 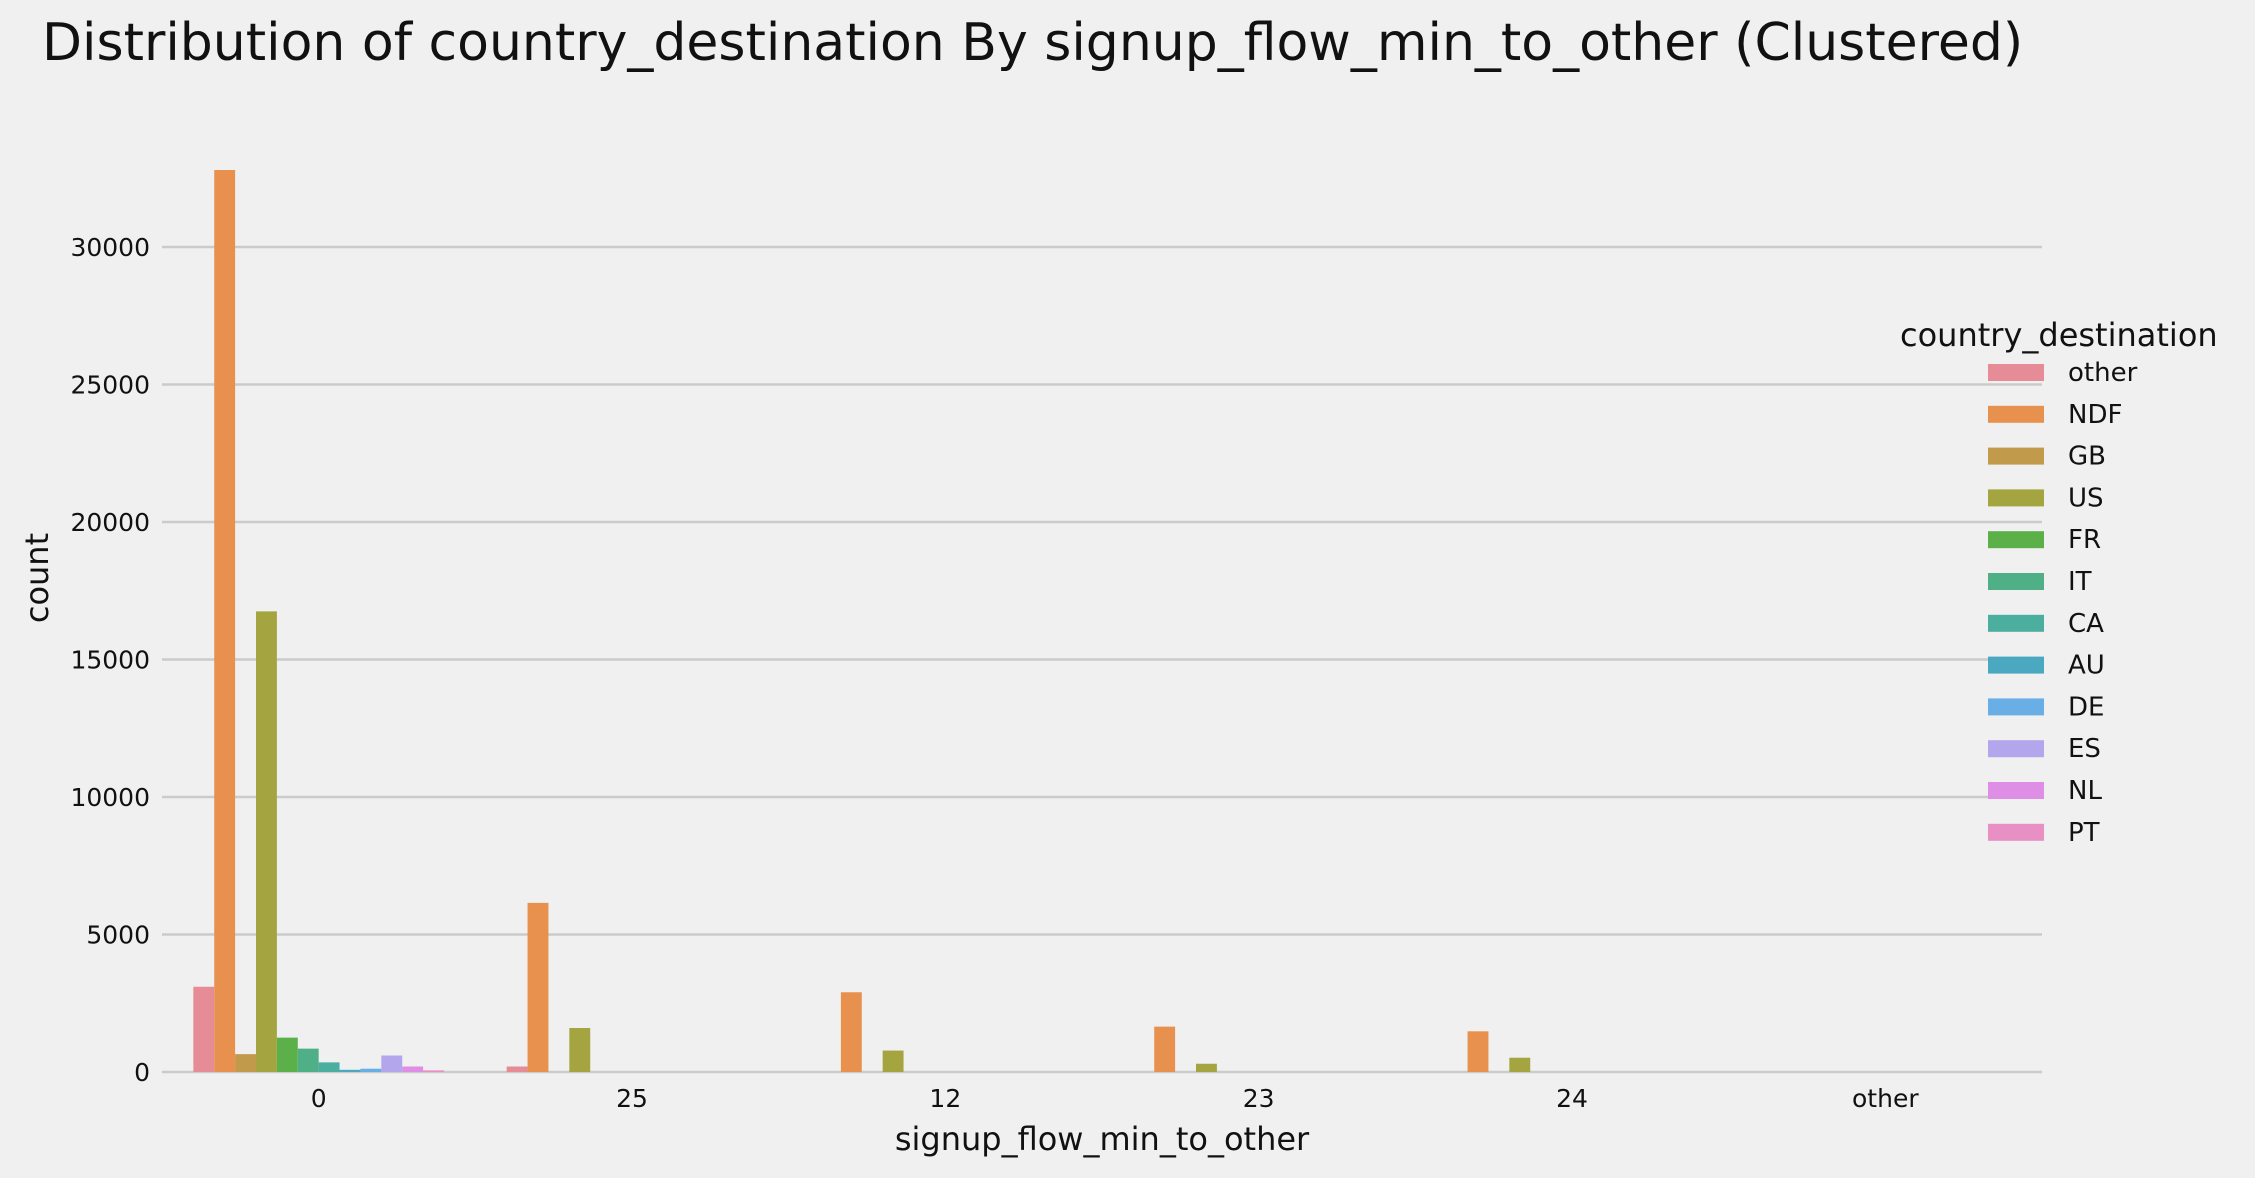 What do you see at coordinates (2086, 498) in the screenshot?
I see `legend-label: US` at bounding box center [2086, 498].